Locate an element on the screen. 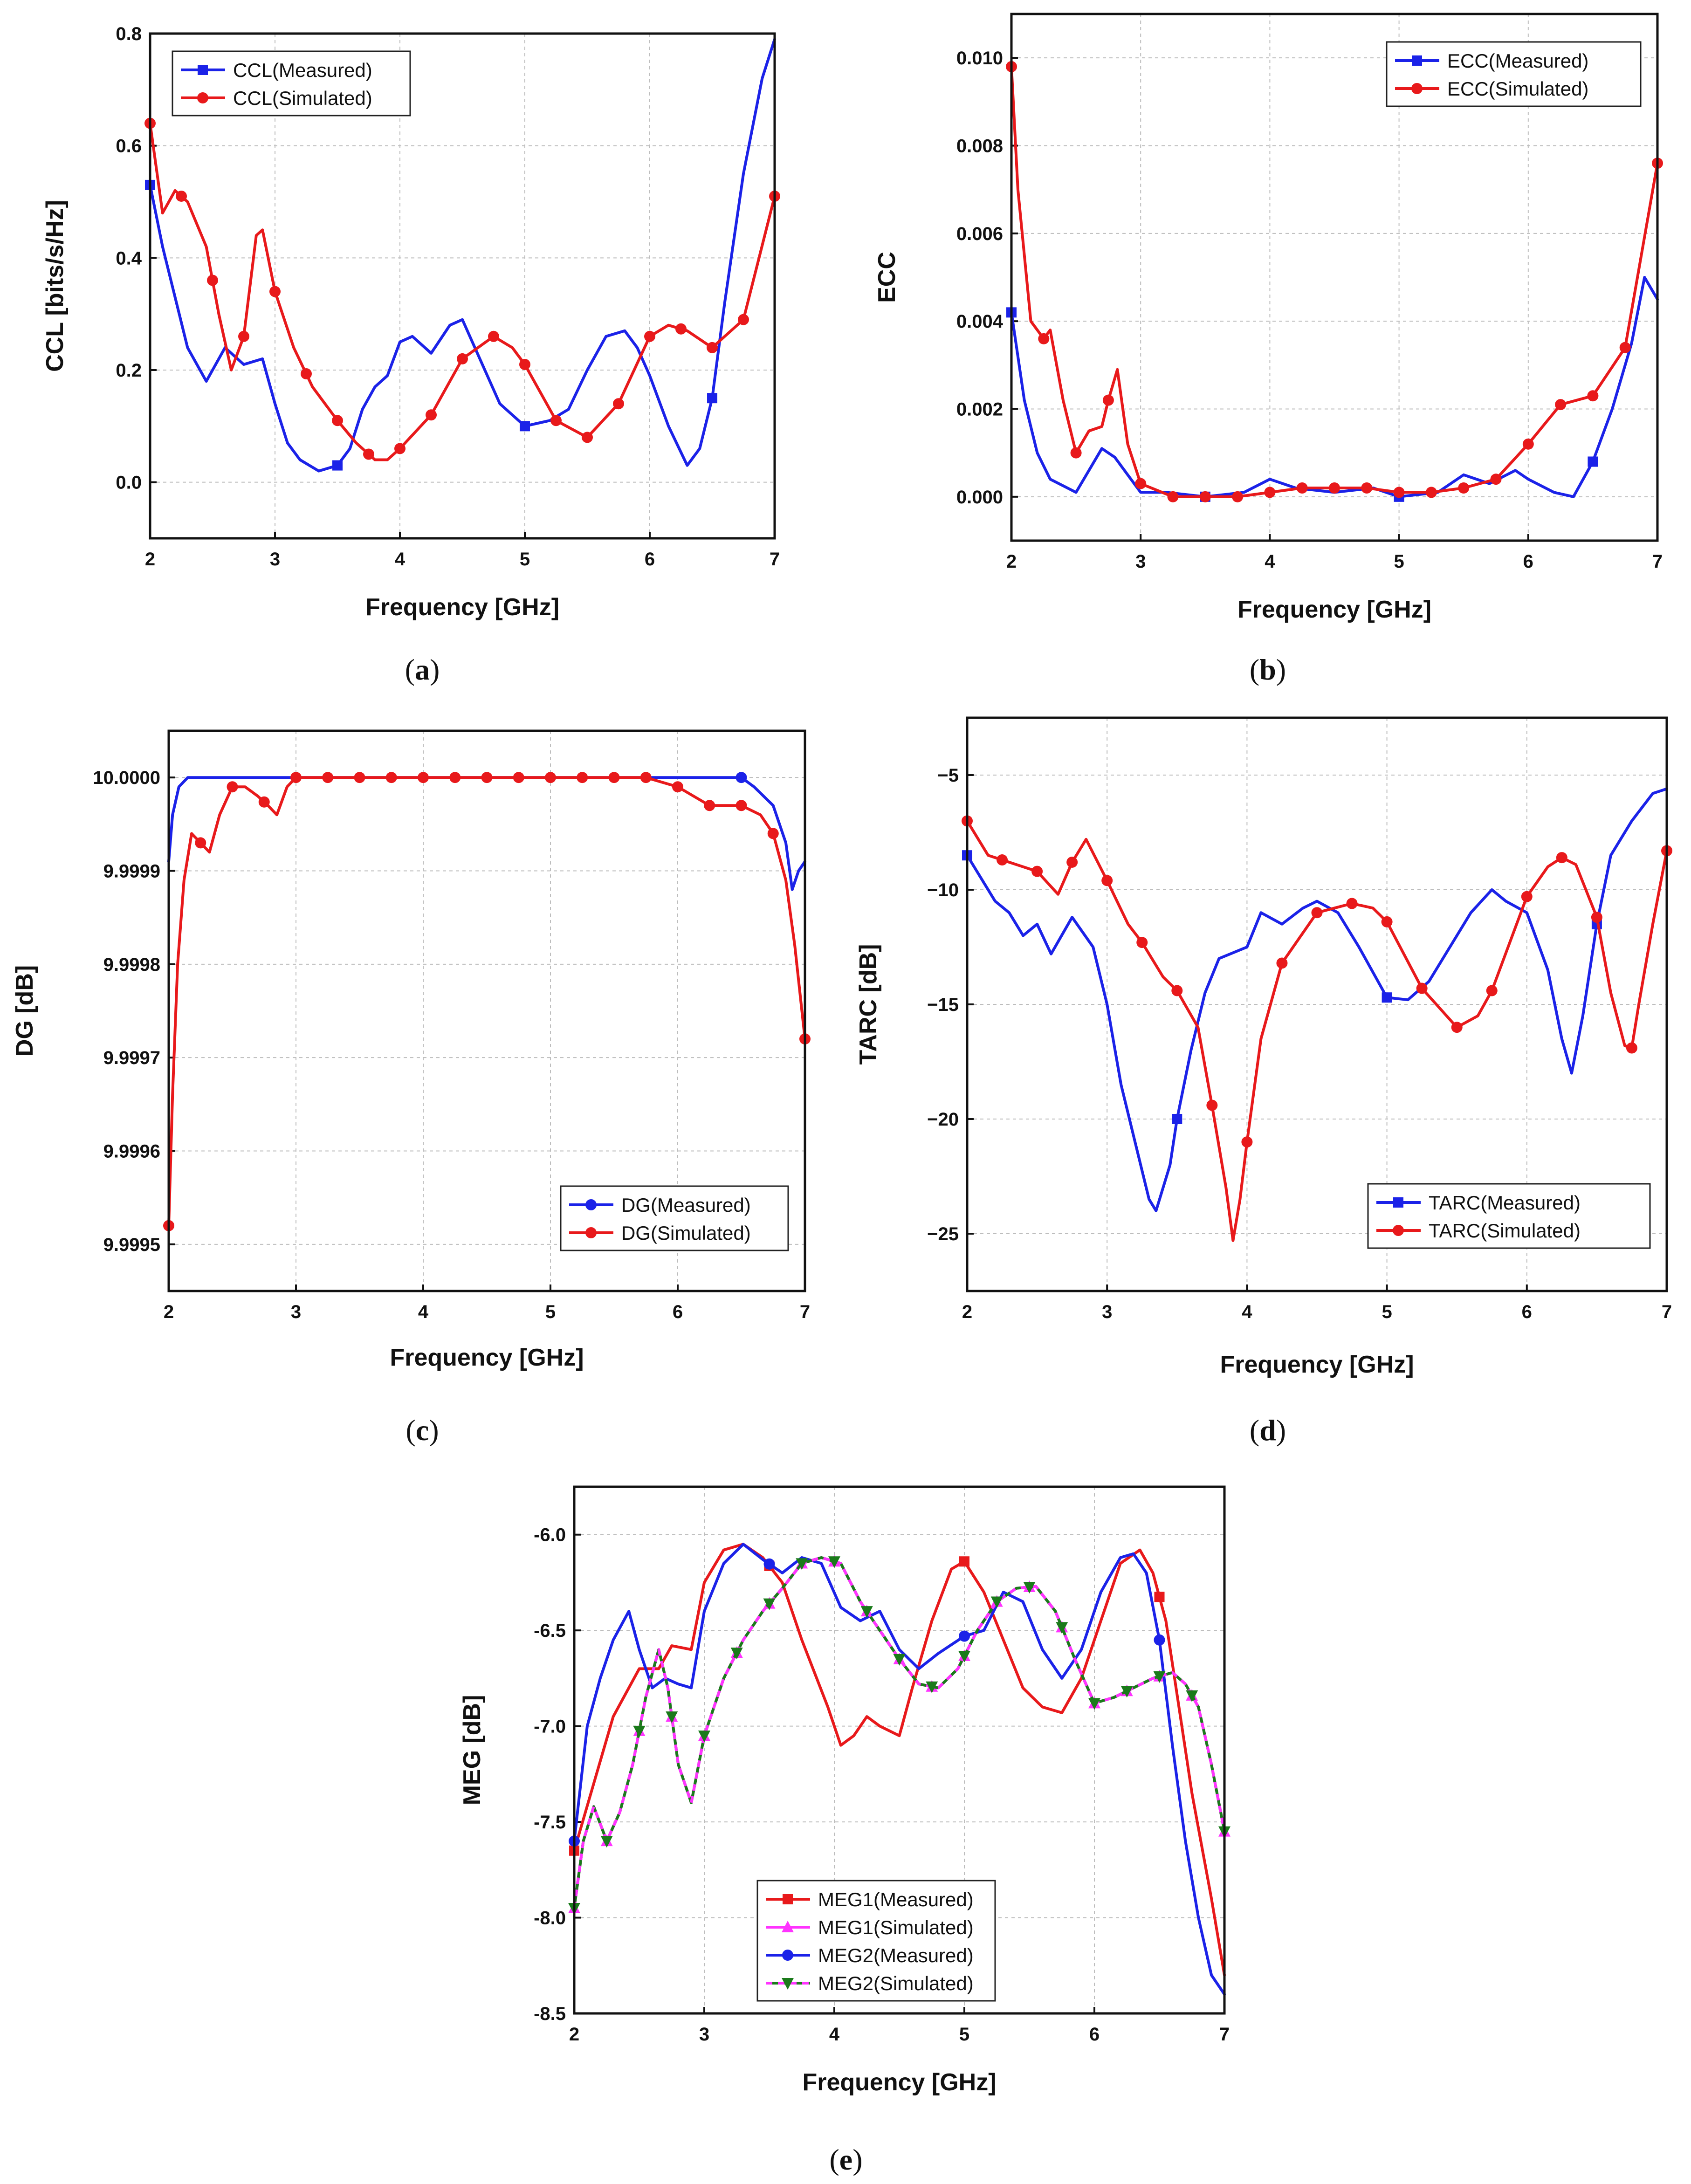 Image resolution: width=1691 pixels, height=2184 pixels. y-tick-label: -8.5 is located at coordinates (550, 2014).